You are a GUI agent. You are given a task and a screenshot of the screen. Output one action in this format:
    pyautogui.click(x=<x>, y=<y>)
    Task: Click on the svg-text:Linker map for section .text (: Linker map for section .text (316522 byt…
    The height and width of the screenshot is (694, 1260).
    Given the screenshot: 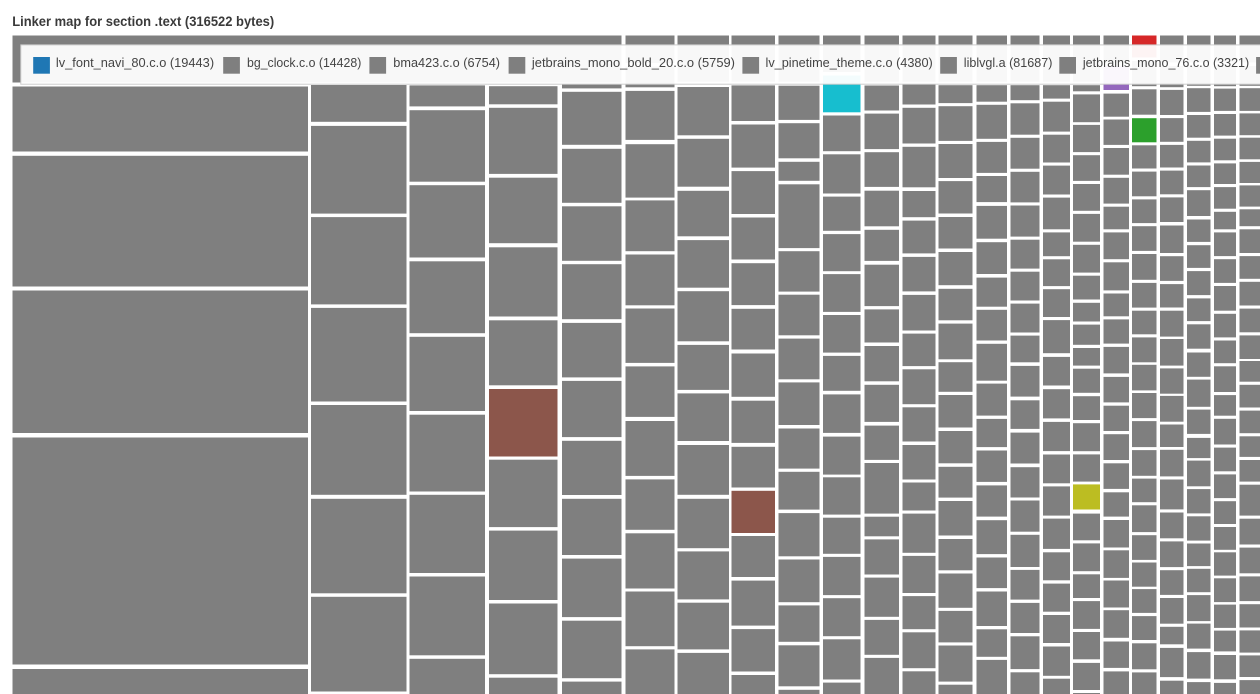 What is the action you would take?
    pyautogui.click(x=143, y=21)
    